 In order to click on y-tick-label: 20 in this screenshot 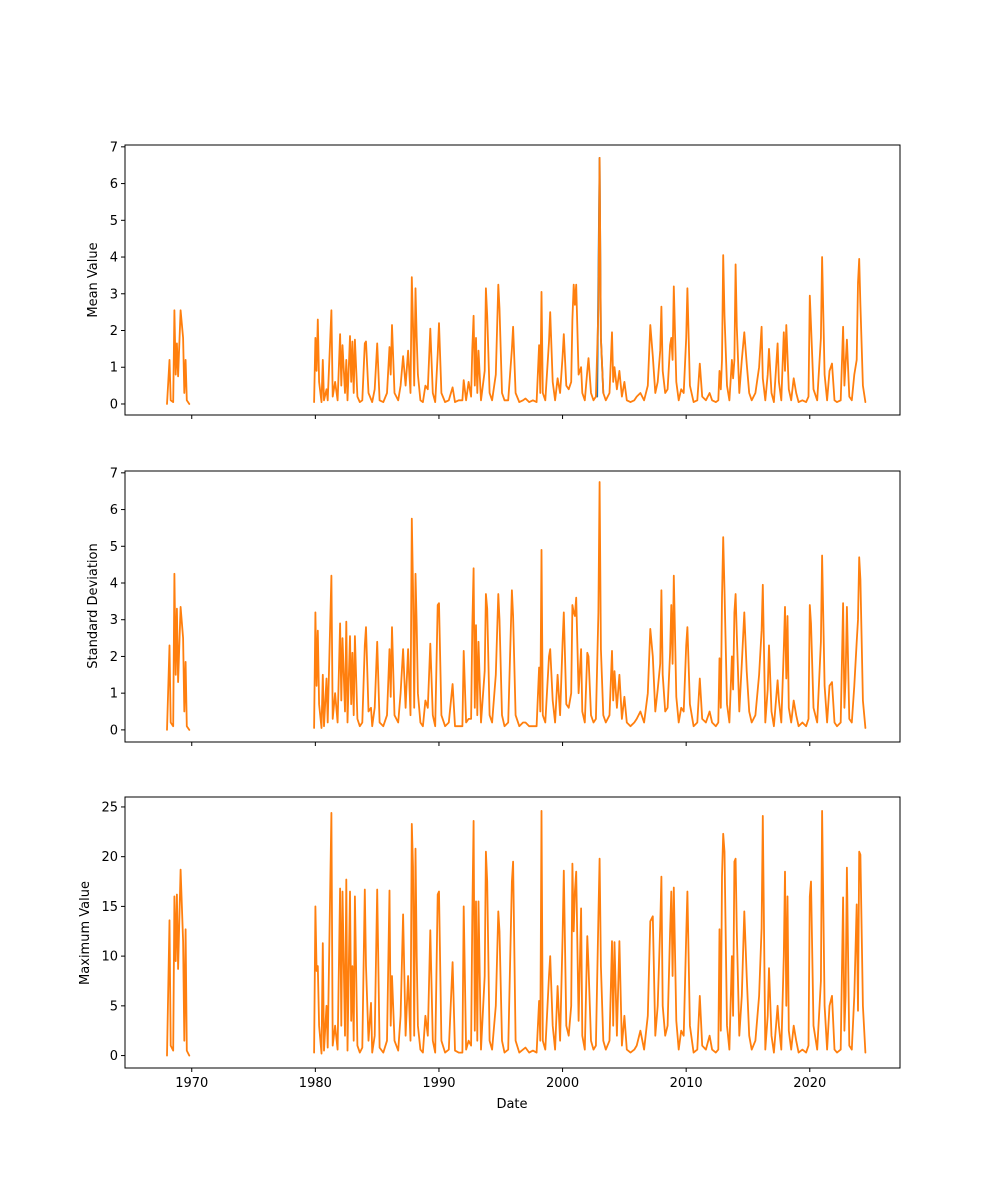, I will do `click(109, 857)`.